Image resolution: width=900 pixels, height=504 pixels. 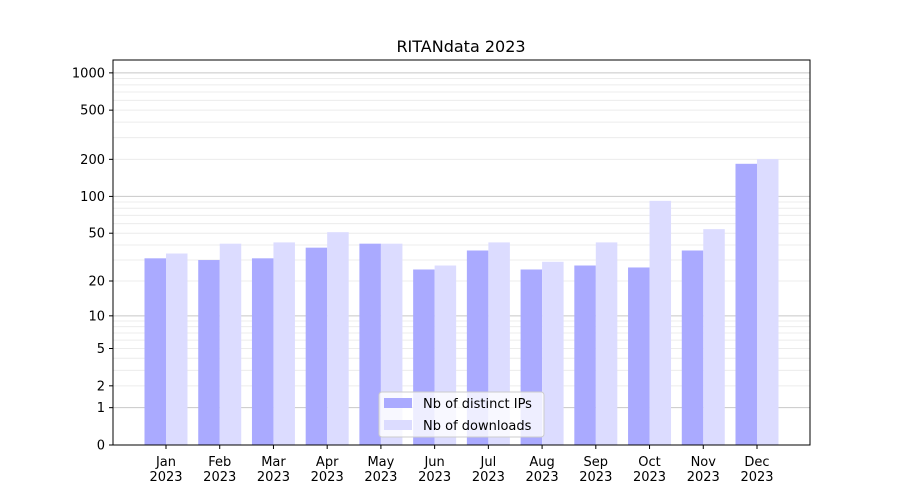 I want to click on legend-label-ips: Nb of distinct IPs, so click(x=477, y=404).